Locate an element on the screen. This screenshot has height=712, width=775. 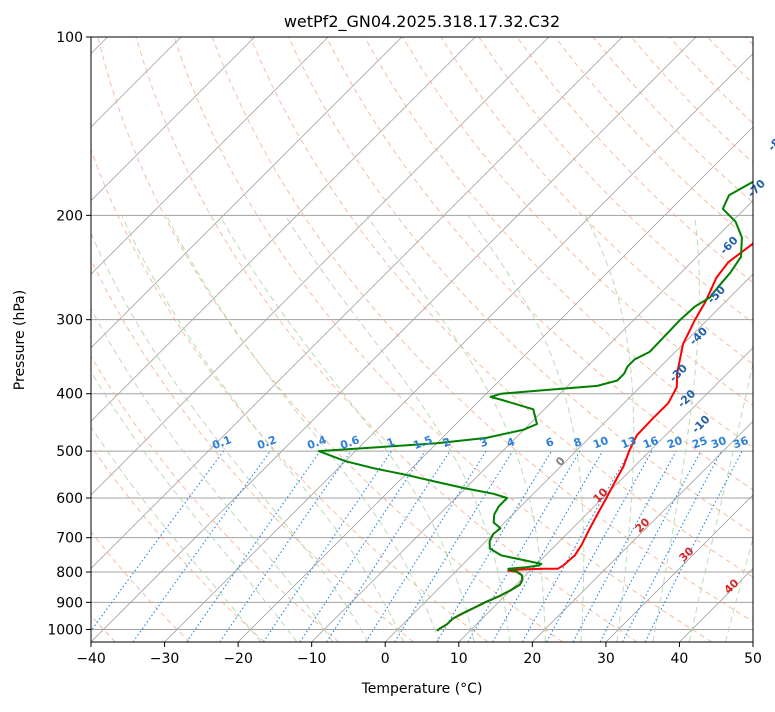
x-tick-label: −40 is located at coordinates (91, 659).